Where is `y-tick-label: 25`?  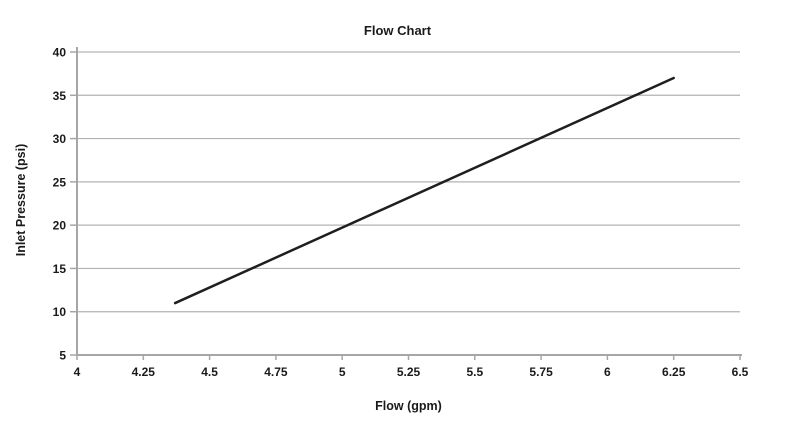
y-tick-label: 25 is located at coordinates (60, 182).